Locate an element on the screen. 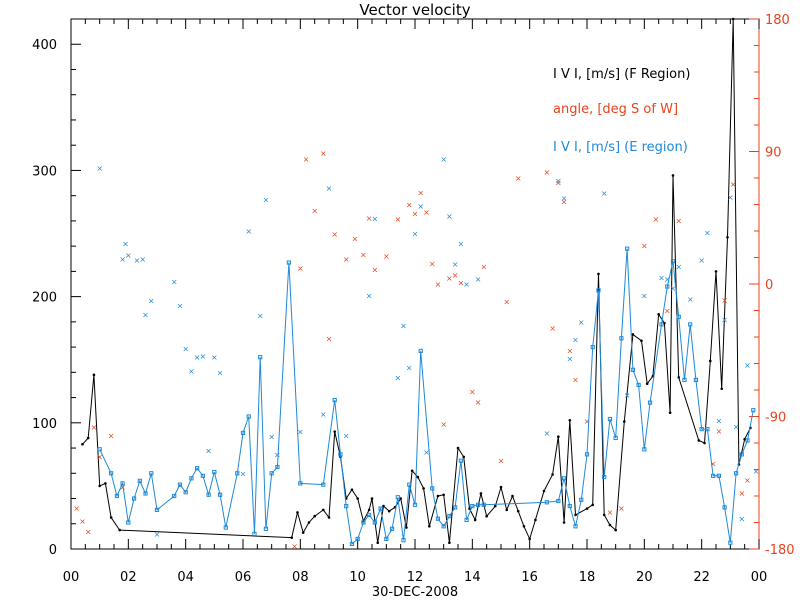 The image size is (800, 600). legend-angle: angle, [deg S of W] is located at coordinates (615, 109).